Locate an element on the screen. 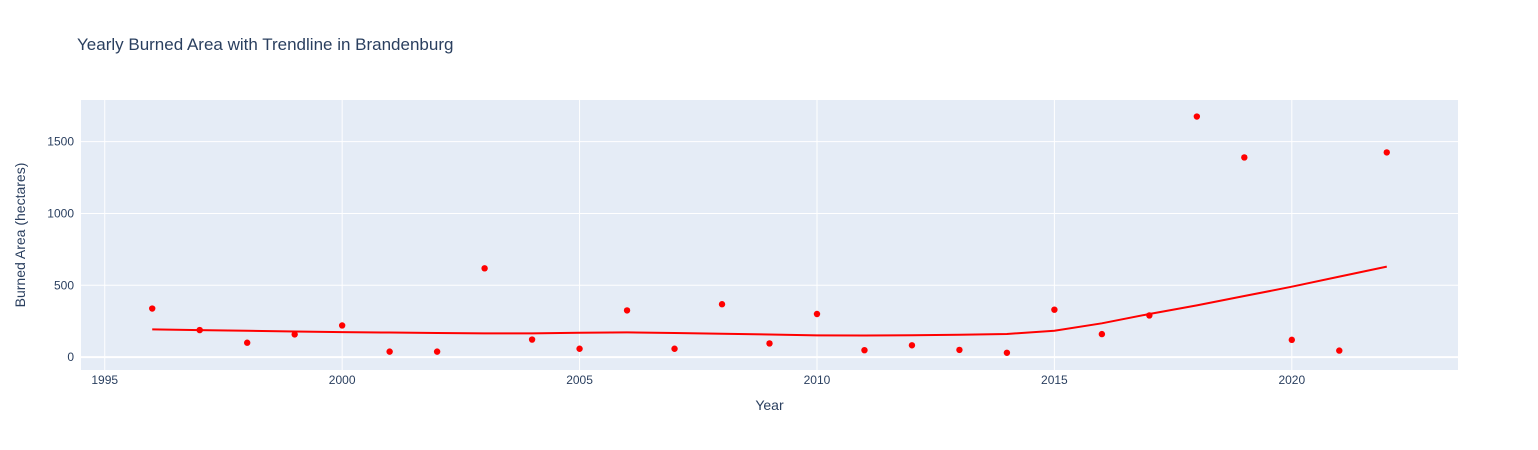  y-tick-label: 0 is located at coordinates (70, 357).